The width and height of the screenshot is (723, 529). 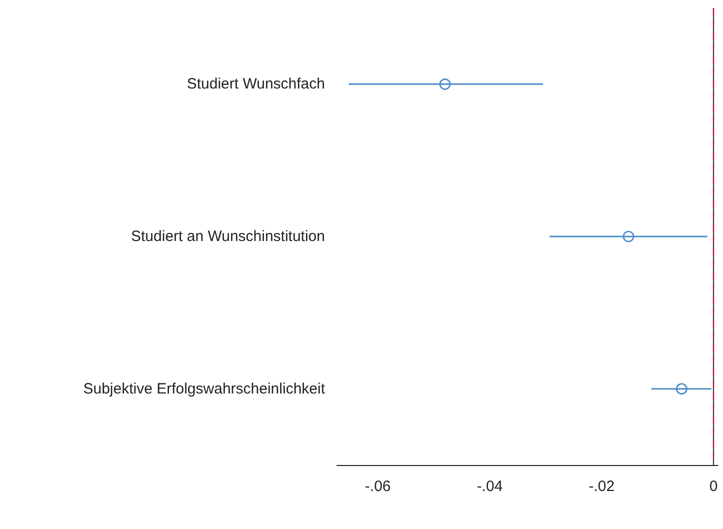 I want to click on y-tick-label: Studiert Wunschfach, so click(x=255, y=84).